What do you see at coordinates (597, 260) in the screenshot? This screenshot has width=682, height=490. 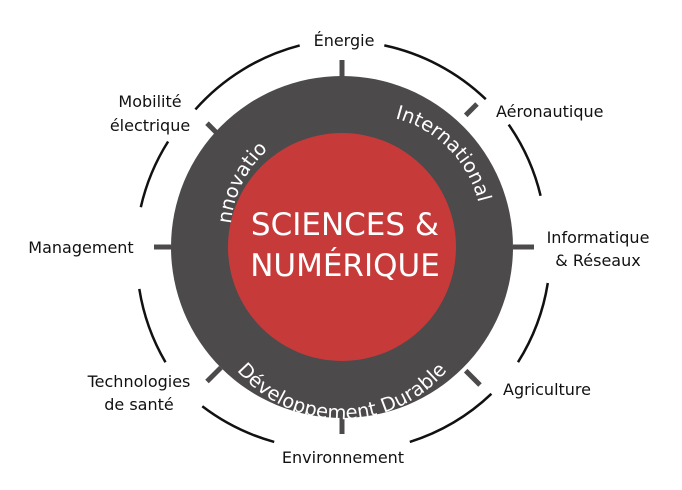 I see `label-informatique-line2: & Réseaux` at bounding box center [597, 260].